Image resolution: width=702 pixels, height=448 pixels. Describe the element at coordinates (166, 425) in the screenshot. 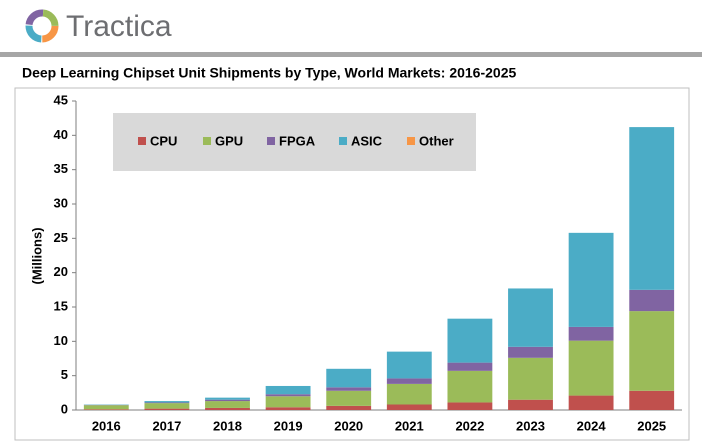

I see `x-tick-label: 2017` at that location.